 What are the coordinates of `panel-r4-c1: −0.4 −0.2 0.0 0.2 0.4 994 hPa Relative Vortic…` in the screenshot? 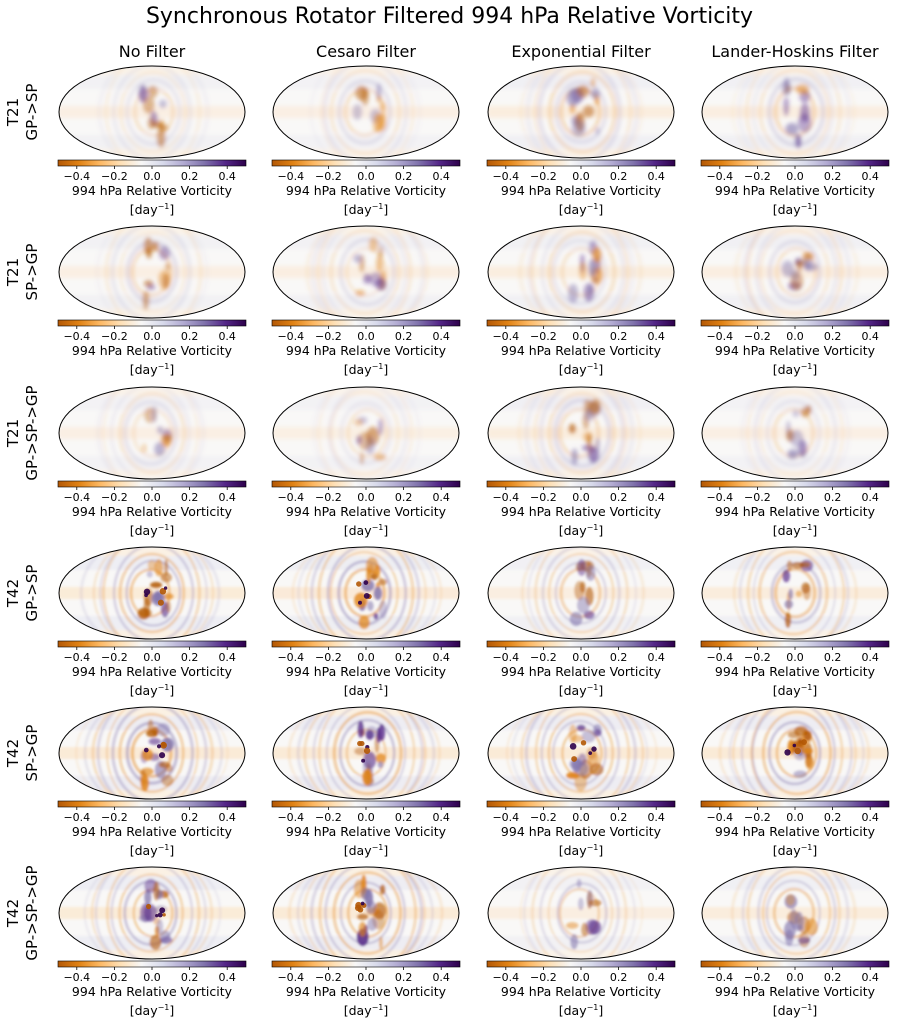 It's located at (366, 782).